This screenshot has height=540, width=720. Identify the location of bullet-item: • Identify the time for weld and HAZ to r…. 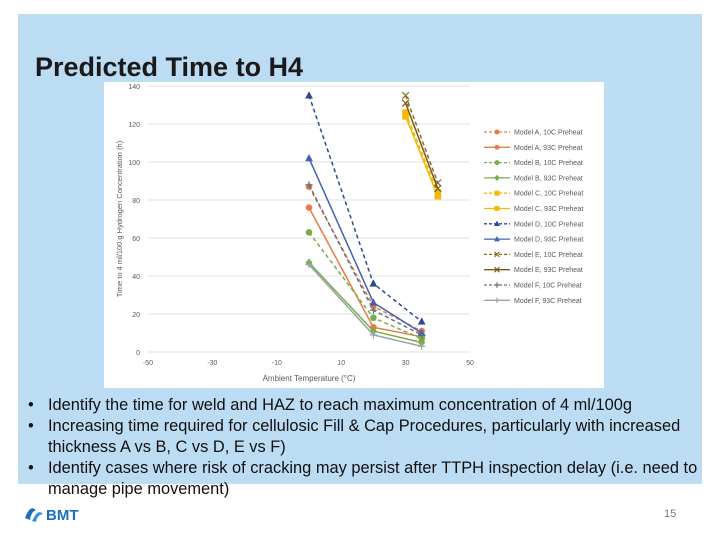
(368, 405).